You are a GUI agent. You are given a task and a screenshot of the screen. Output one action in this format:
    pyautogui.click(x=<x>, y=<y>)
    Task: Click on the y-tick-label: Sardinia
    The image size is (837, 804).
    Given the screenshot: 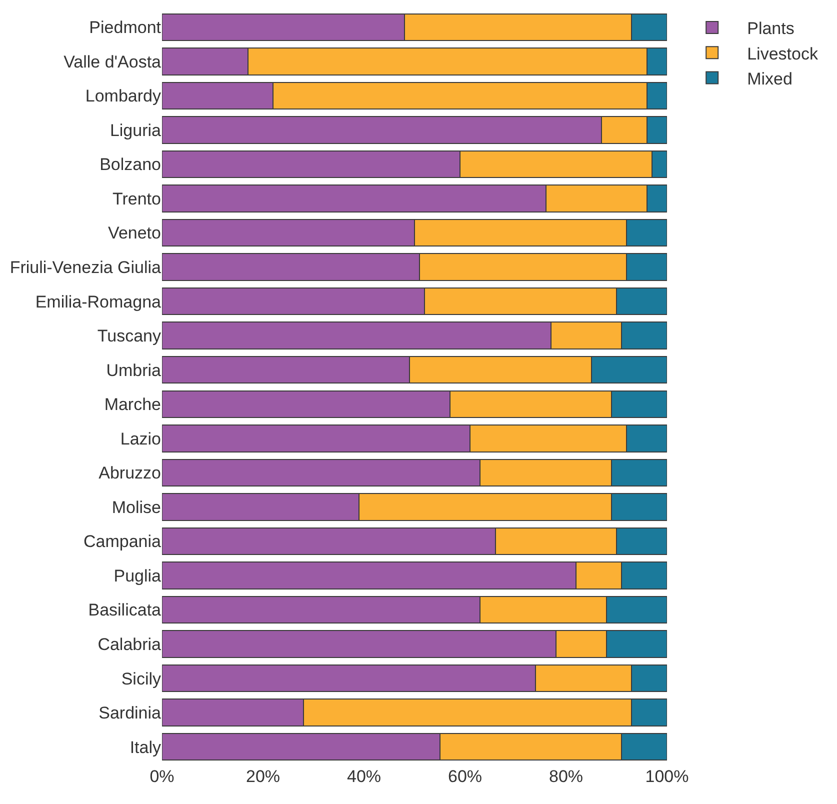 What is the action you would take?
    pyautogui.click(x=130, y=713)
    